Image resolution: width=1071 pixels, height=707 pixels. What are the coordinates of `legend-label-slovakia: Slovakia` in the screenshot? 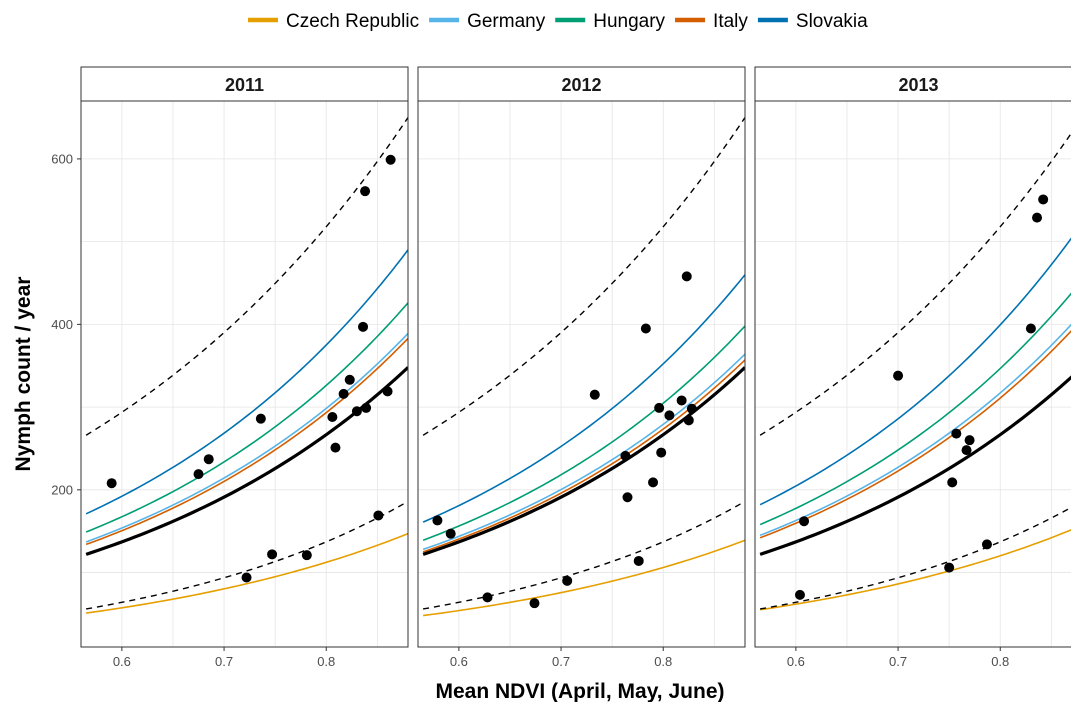 It's located at (832, 21).